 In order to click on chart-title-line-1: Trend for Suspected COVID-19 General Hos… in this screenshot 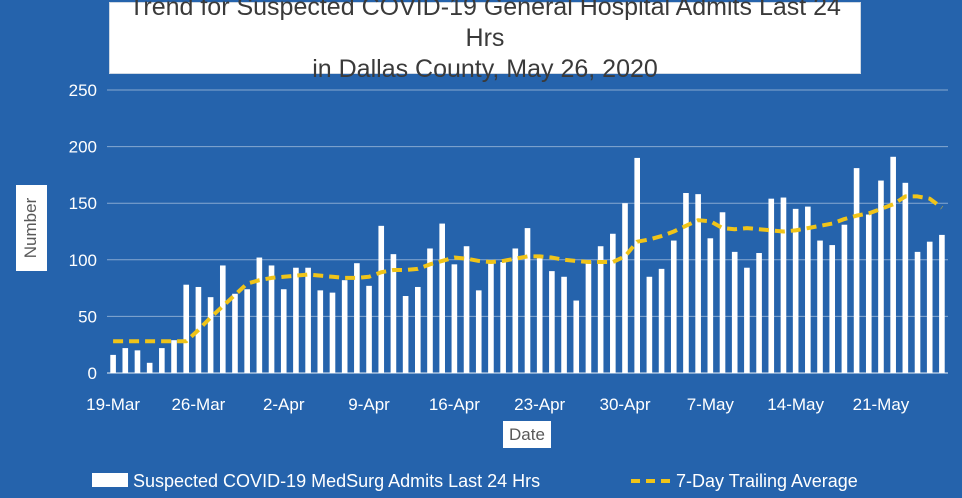, I will do `click(485, 26)`.